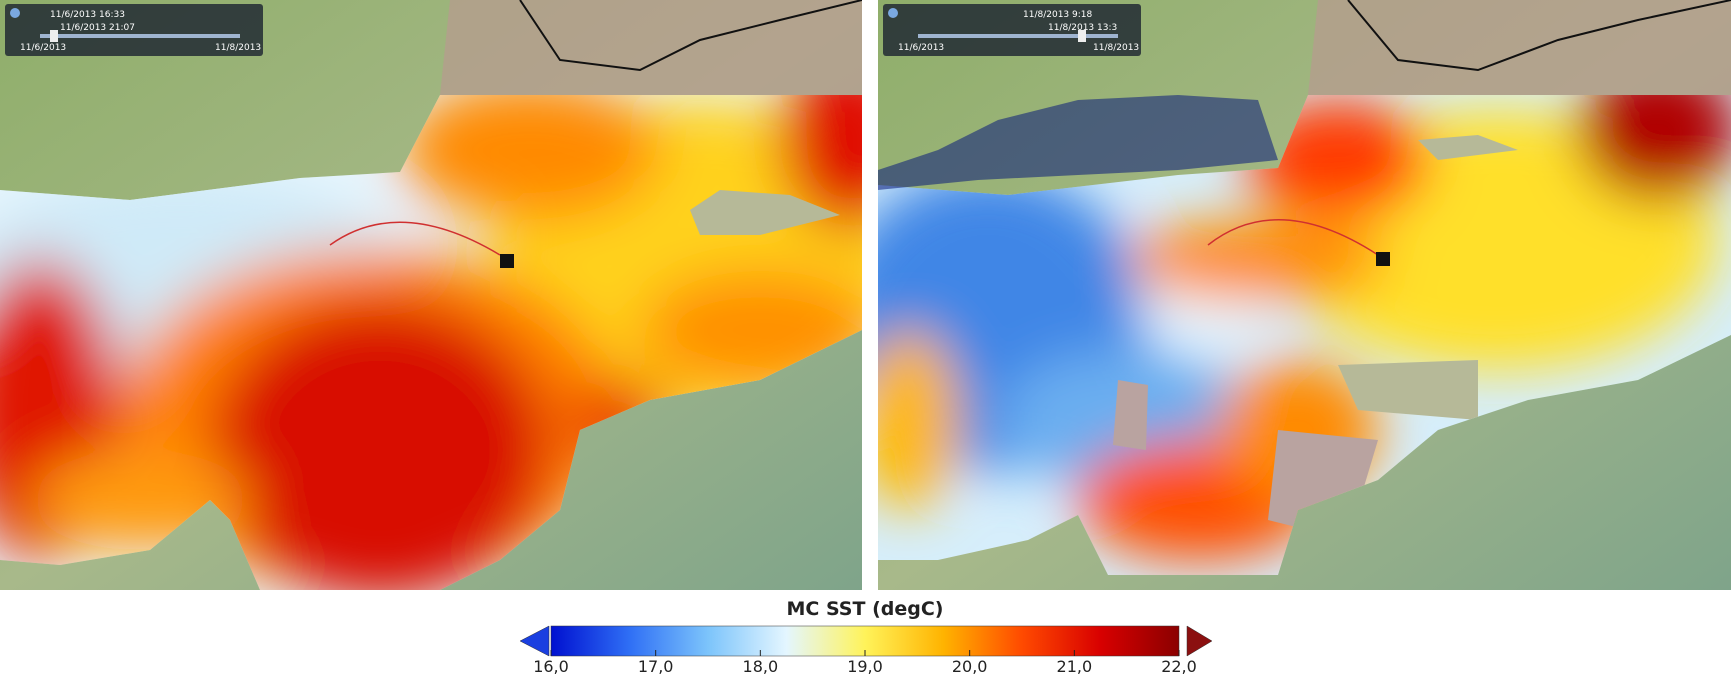 This screenshot has height=687, width=1731. I want to click on tick-label: 20,0, so click(970, 666).